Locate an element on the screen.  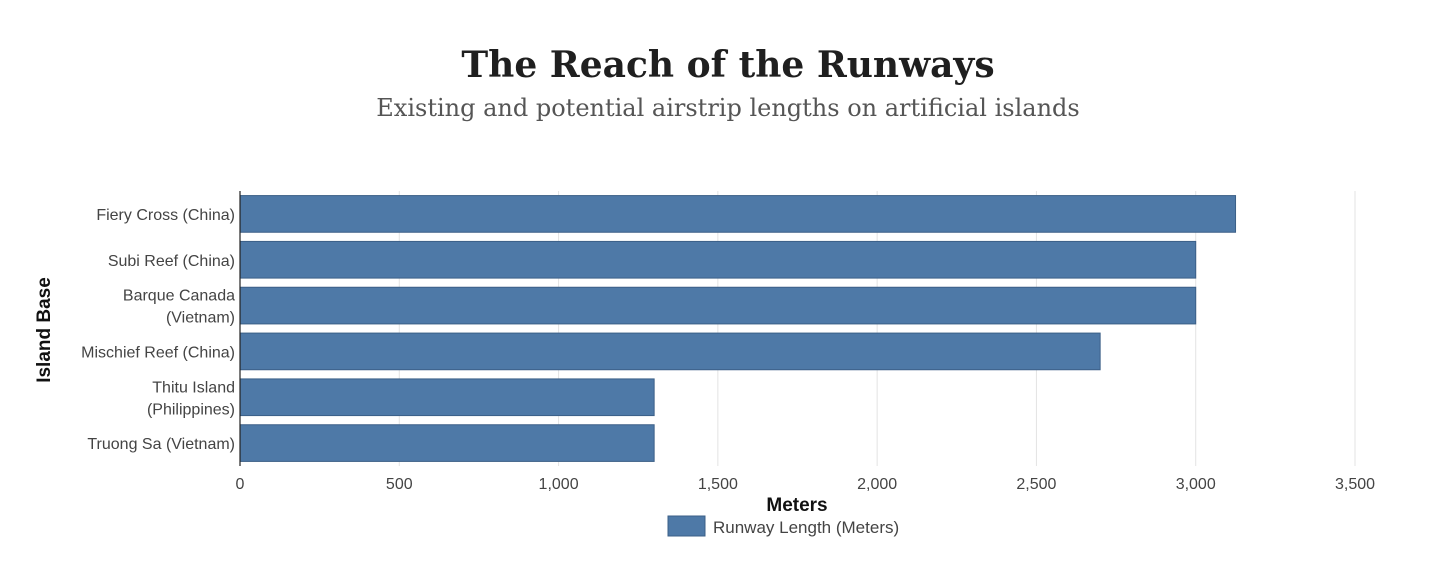
y-tick-label: Mischief Reef (China) is located at coordinates (158, 352).